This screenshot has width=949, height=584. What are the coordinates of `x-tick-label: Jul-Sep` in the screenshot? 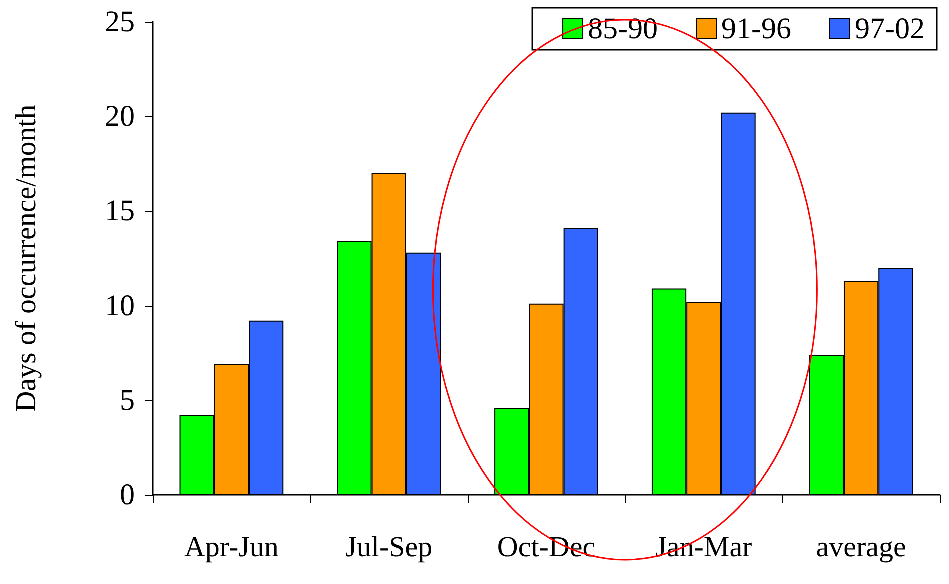 It's located at (389, 548).